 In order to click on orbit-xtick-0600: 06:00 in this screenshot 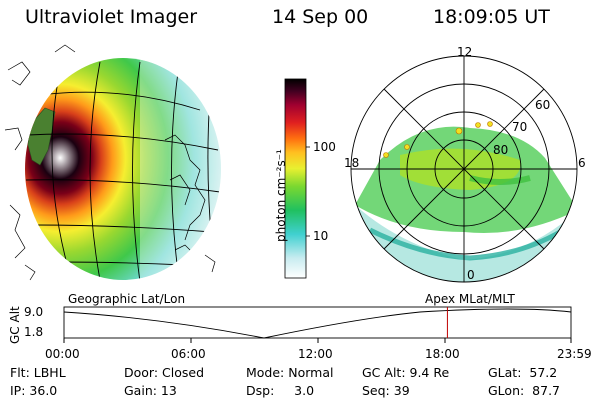, I will do `click(188, 354)`.